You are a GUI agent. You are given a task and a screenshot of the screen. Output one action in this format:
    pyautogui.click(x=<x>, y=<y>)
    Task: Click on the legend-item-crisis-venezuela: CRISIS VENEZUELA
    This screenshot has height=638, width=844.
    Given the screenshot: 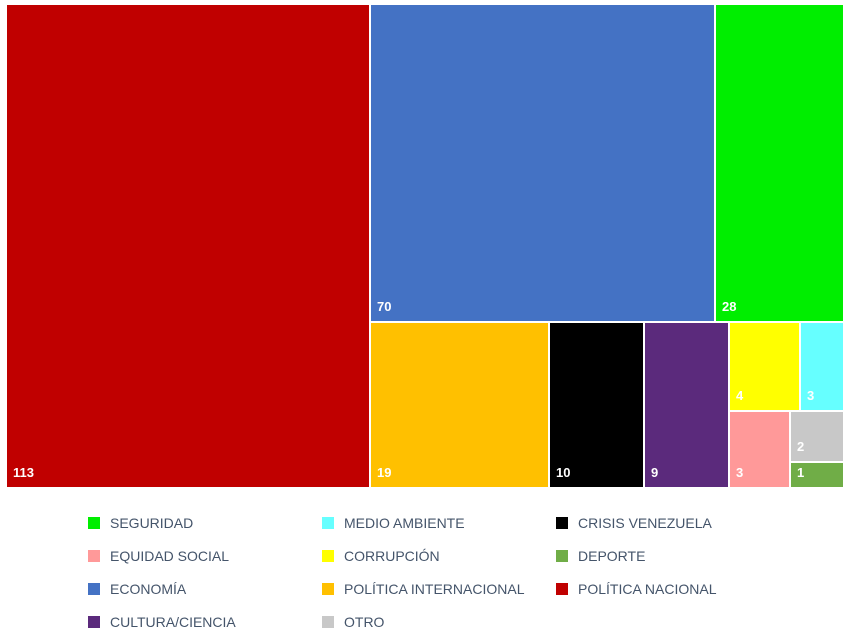 What is the action you would take?
    pyautogui.click(x=666, y=523)
    